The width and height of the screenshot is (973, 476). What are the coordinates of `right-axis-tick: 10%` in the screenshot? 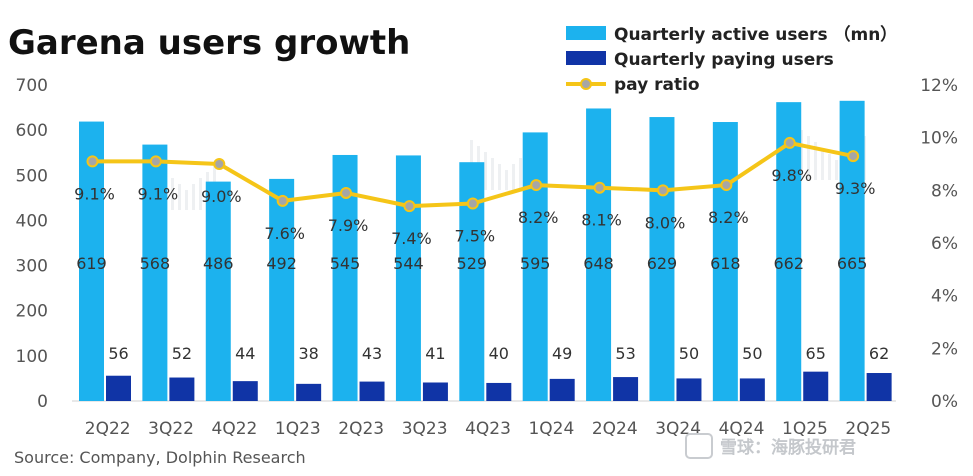 It's located at (939, 139).